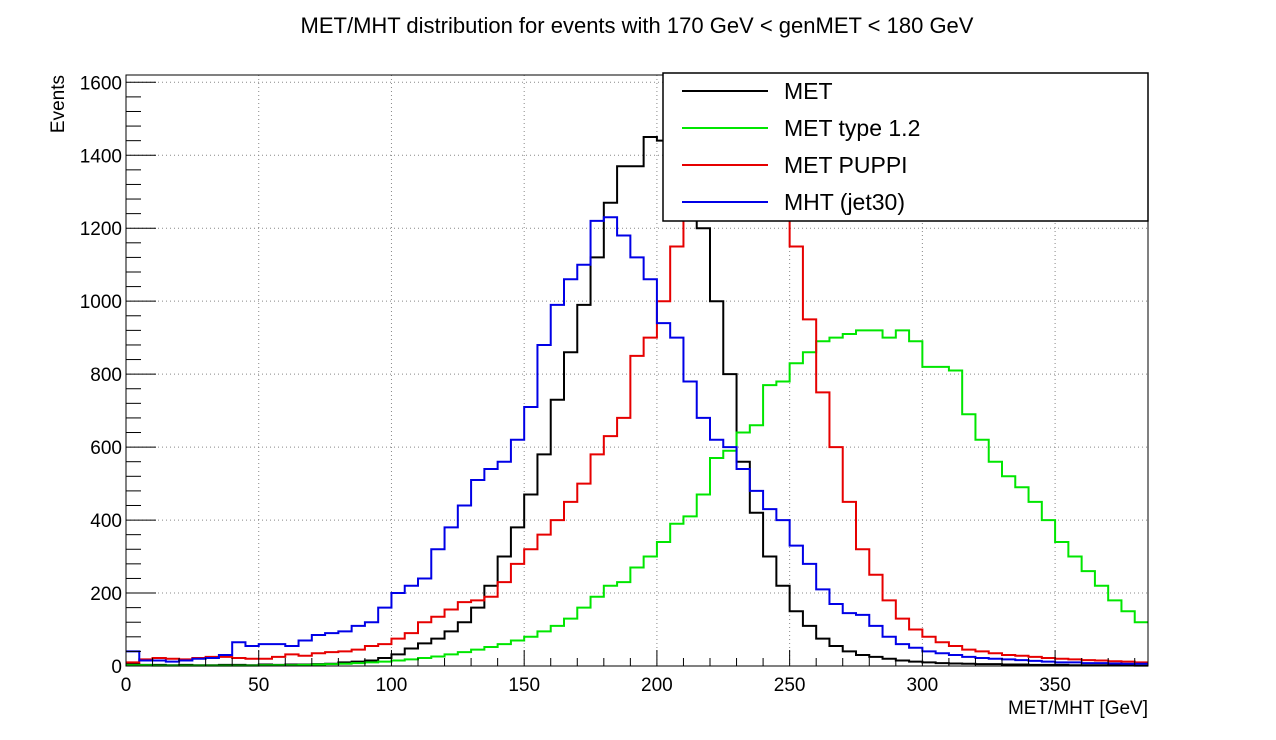 This screenshot has width=1276, height=740. What do you see at coordinates (101, 156) in the screenshot?
I see `y-tick-label: 1400` at bounding box center [101, 156].